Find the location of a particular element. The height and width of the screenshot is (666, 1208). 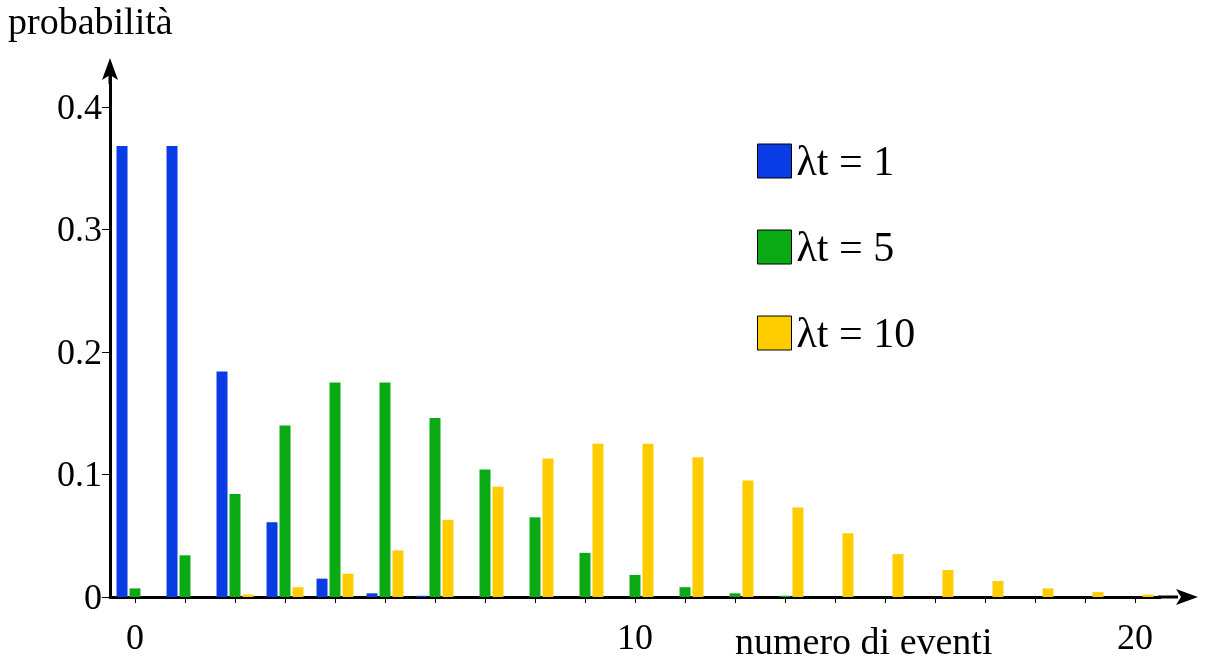

y-tick-label: 0.1 is located at coordinates (79, 474).